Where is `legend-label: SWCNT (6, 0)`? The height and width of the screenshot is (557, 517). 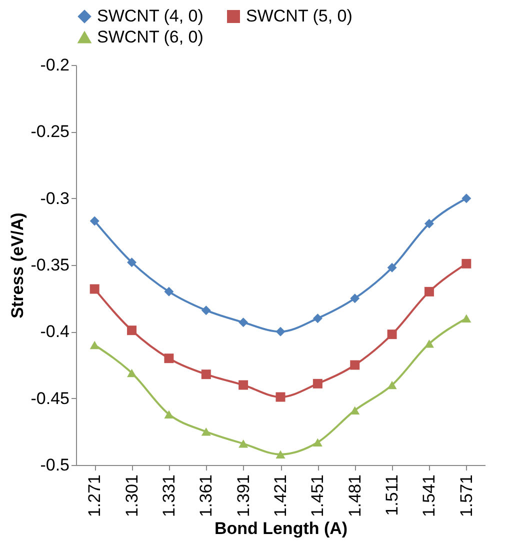 legend-label: SWCNT (6, 0) is located at coordinates (150, 37).